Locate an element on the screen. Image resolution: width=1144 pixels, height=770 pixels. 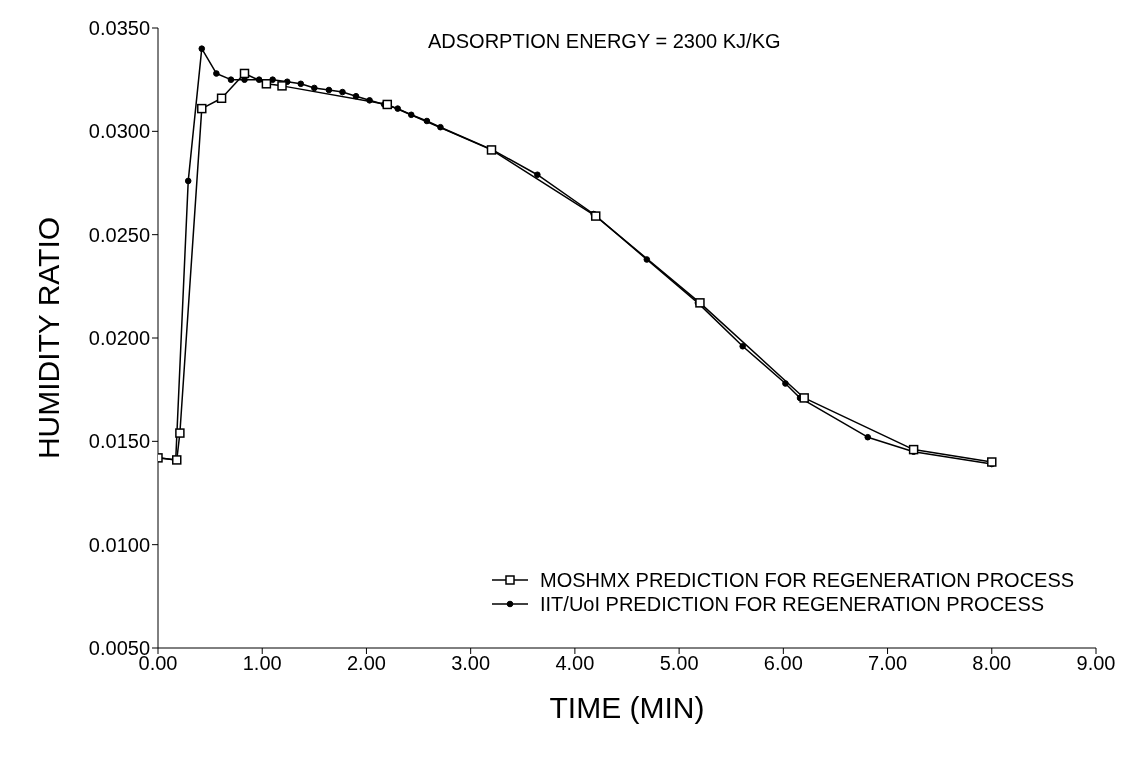
y-tick-label: 0.0350 is located at coordinates (119, 28).